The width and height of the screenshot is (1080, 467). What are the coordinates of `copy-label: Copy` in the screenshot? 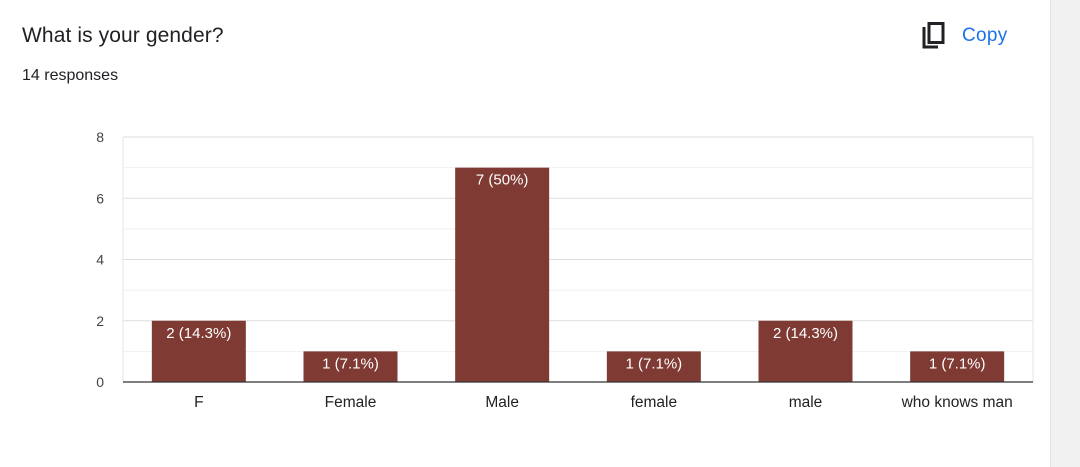 It's located at (985, 35).